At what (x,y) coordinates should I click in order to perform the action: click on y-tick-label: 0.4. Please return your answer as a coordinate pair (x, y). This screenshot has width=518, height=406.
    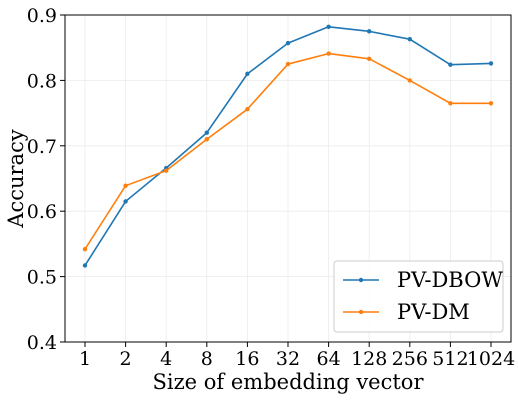
    Looking at the image, I should click on (42, 343).